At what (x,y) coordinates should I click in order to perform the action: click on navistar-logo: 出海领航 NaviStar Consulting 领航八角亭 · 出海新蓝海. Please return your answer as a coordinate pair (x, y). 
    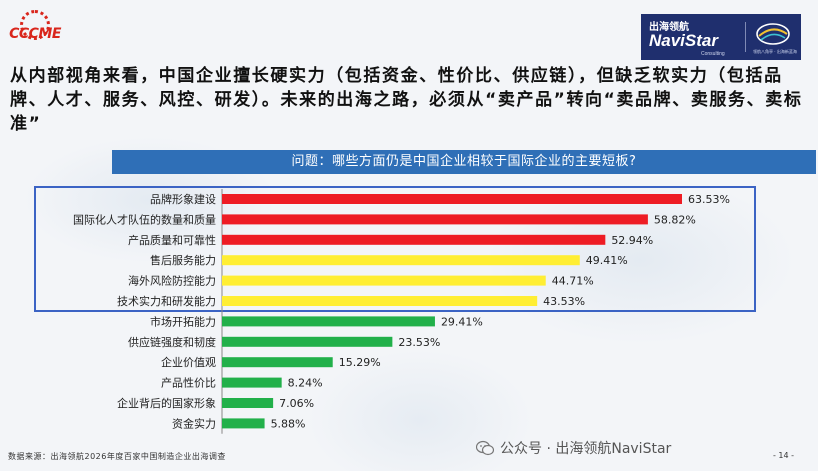
    Looking at the image, I should click on (721, 37).